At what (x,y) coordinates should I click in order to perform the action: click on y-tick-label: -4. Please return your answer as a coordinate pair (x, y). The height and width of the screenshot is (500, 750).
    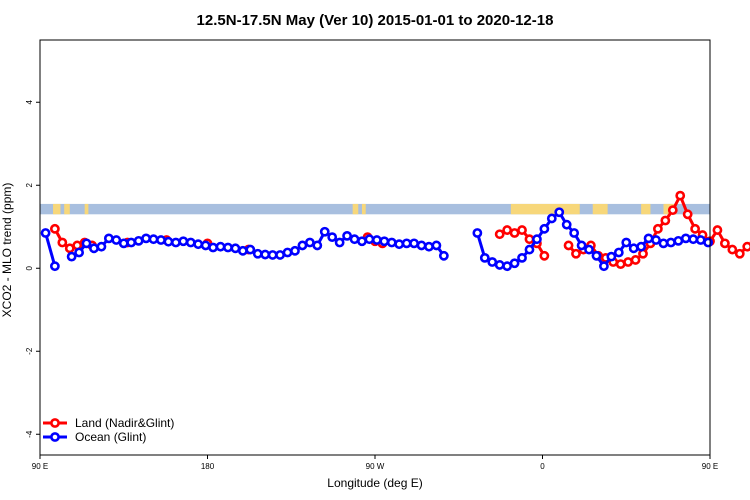
    Looking at the image, I should click on (29, 434).